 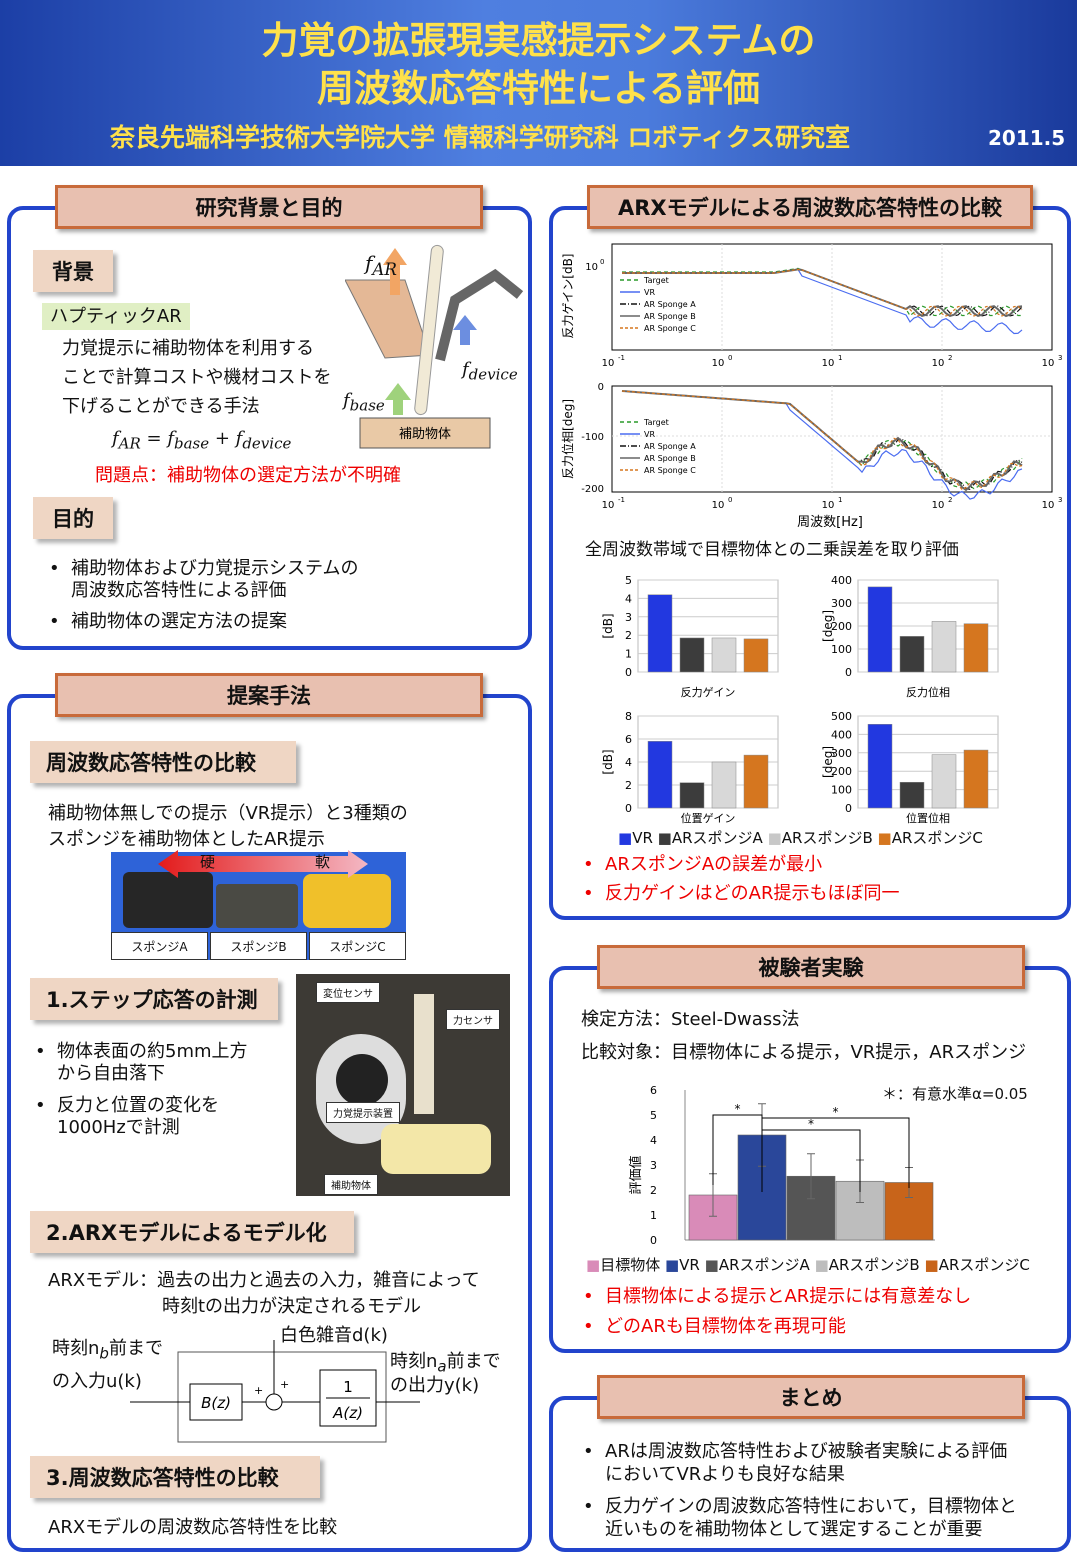 I want to click on plus-sign-1: +, so click(x=258, y=1390).